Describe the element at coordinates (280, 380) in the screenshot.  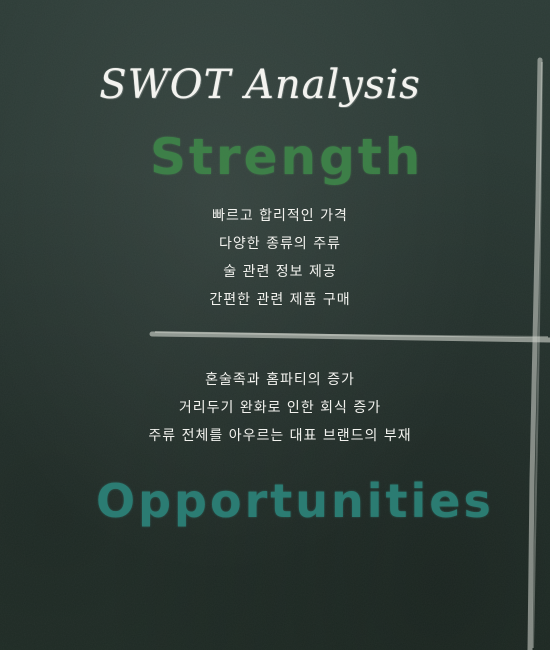
I see `list-item: 혼술족과 홈파티의 증가` at that location.